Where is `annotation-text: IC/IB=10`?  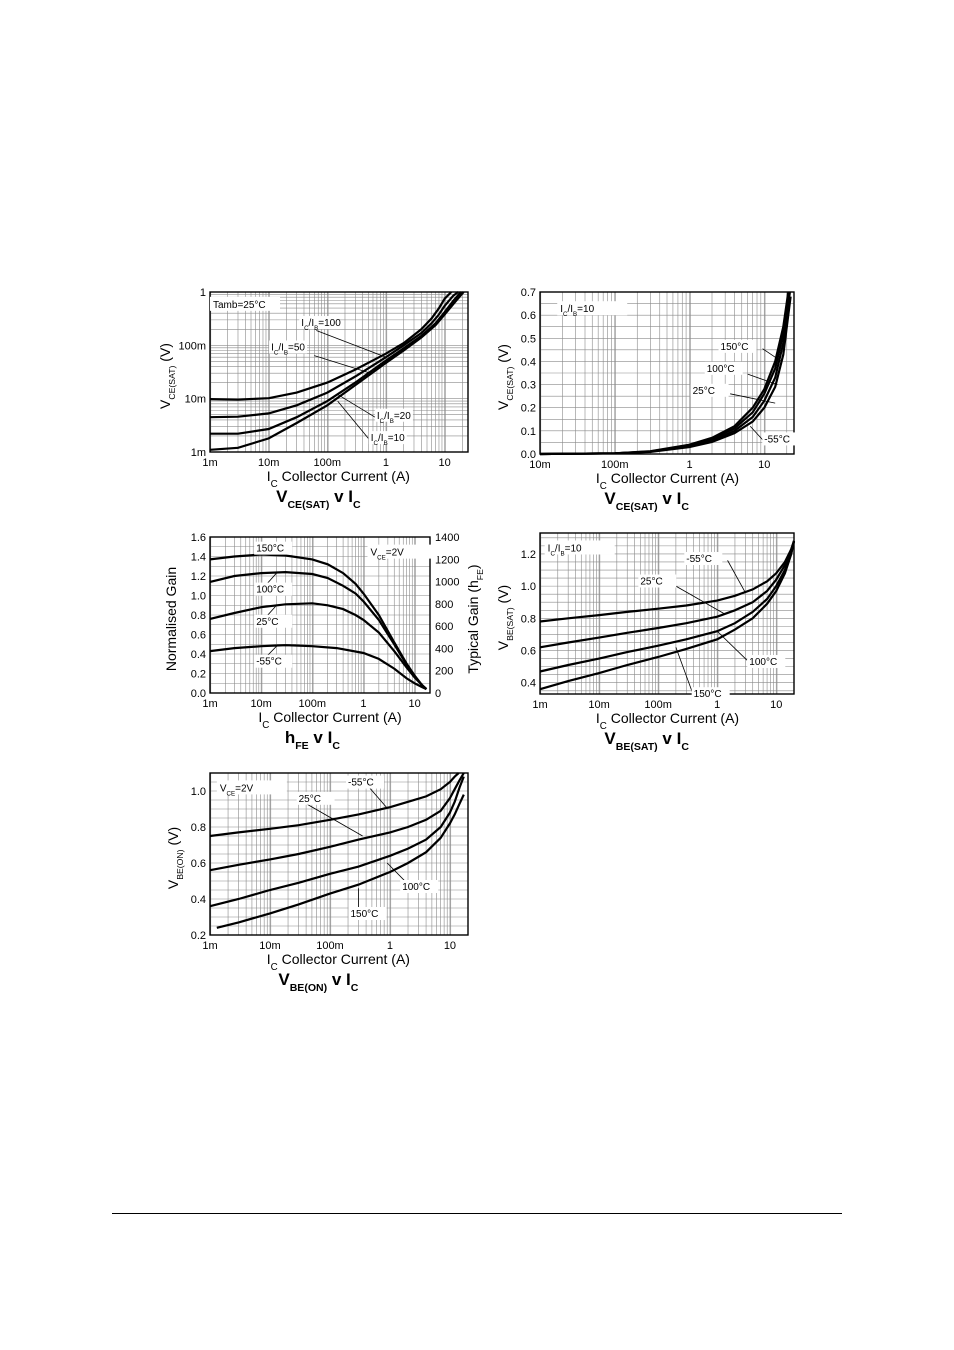
annotation-text: IC/IB=10 is located at coordinates (577, 311).